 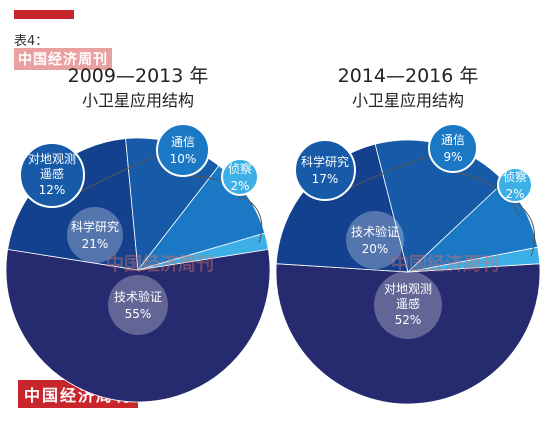 I want to click on slice-value: 12%, so click(x=52, y=190).